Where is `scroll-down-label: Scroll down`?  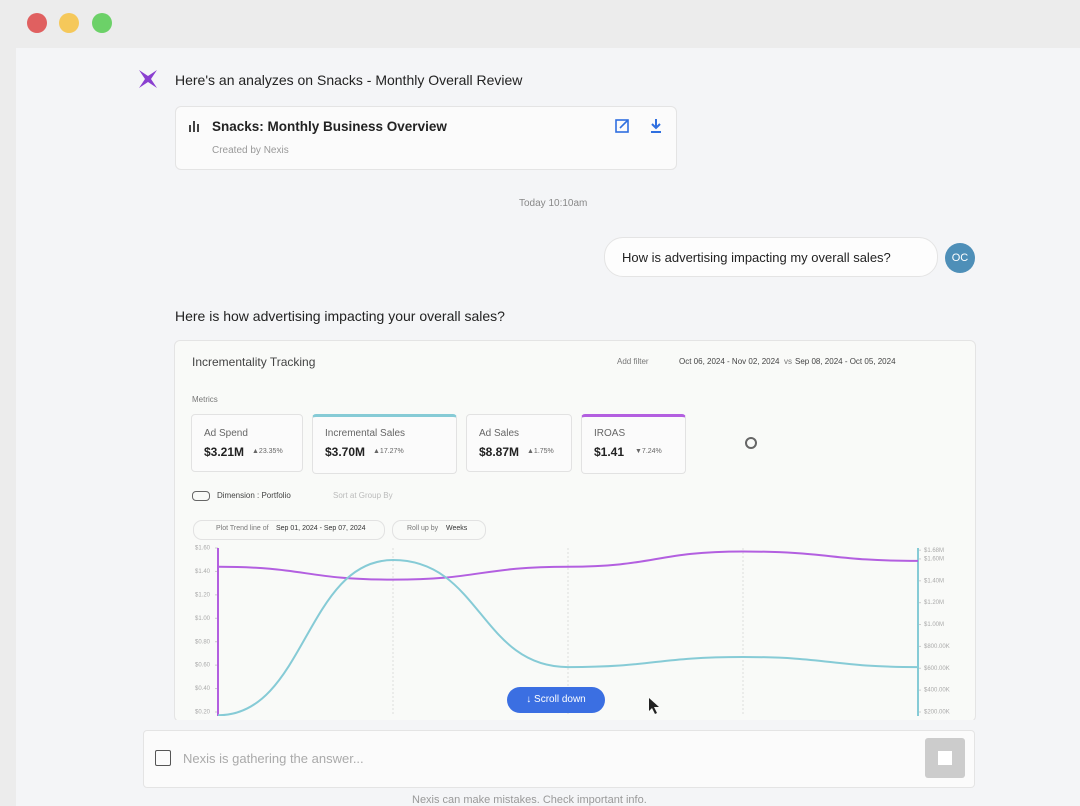
scroll-down-label: Scroll down is located at coordinates (560, 699).